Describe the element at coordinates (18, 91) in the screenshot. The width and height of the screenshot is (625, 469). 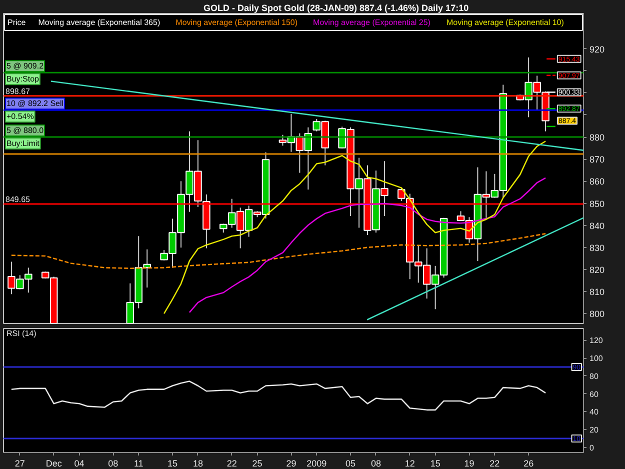
I see `ref-line-label: 898.67` at that location.